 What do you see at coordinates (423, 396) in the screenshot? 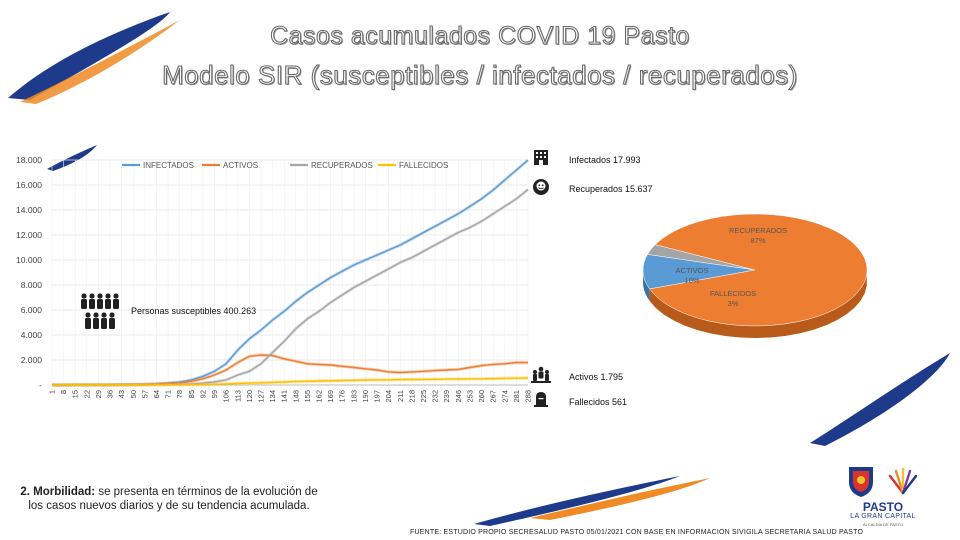
I see `x-tick-label: 225` at bounding box center [423, 396].